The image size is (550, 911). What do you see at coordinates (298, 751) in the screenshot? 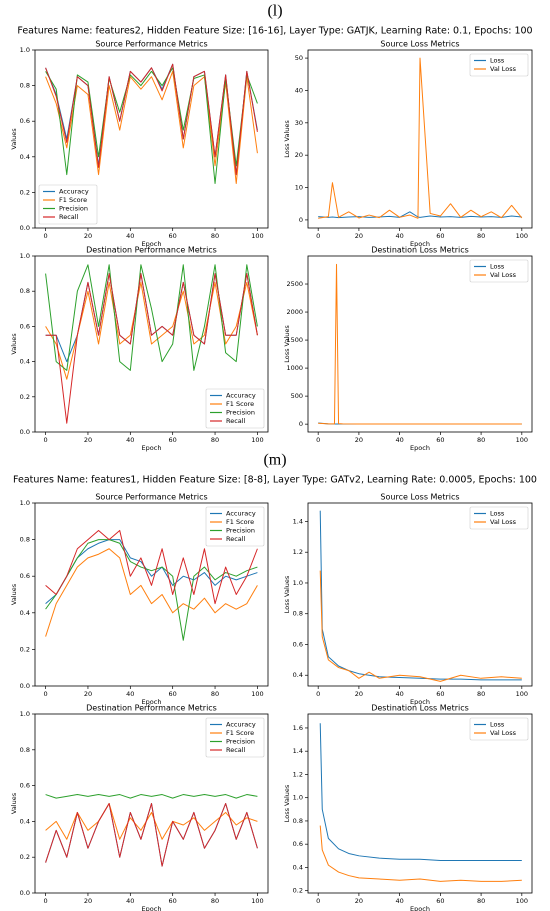
I see `y-tick-label: 1.4` at bounding box center [298, 751].